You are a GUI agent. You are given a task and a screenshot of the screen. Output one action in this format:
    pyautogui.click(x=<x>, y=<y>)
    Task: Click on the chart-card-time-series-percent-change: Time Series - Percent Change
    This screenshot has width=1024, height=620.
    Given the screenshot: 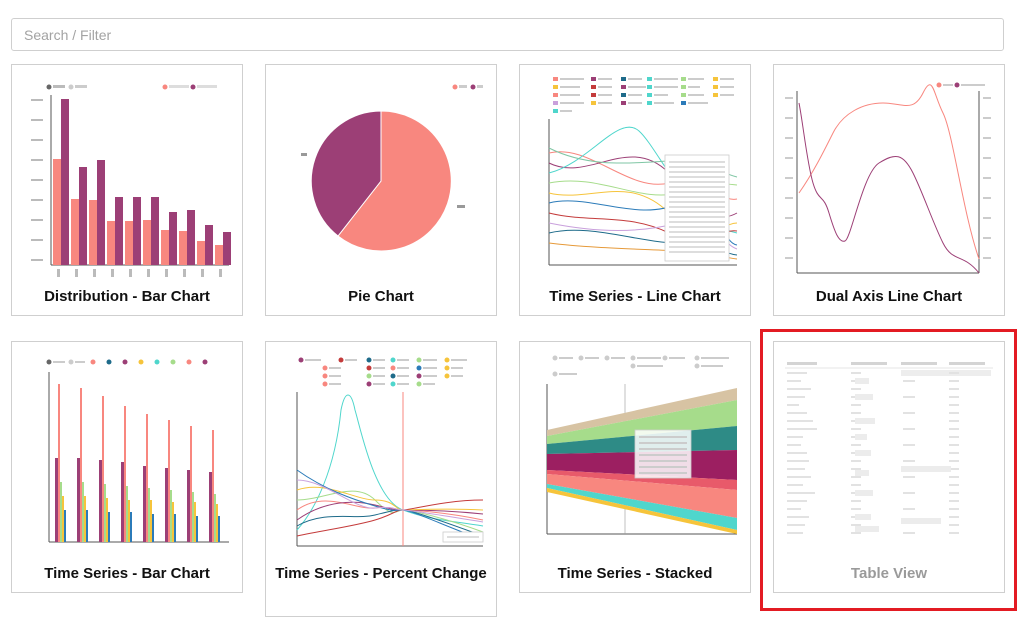 What is the action you would take?
    pyautogui.click(x=381, y=479)
    